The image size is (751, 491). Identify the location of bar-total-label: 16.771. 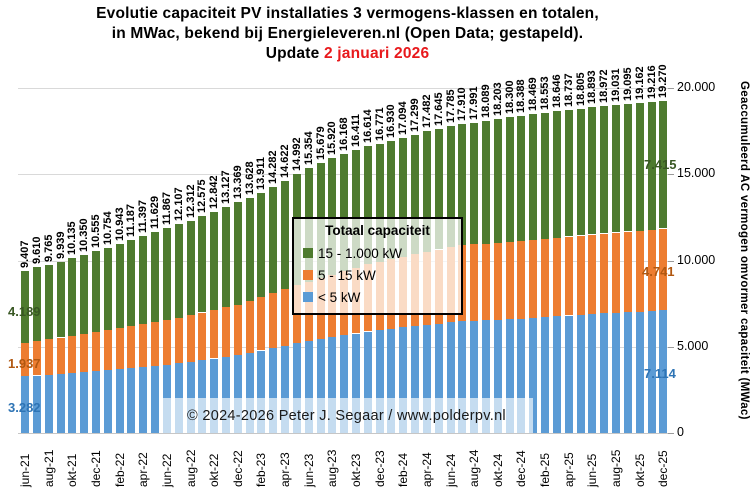
(379, 124).